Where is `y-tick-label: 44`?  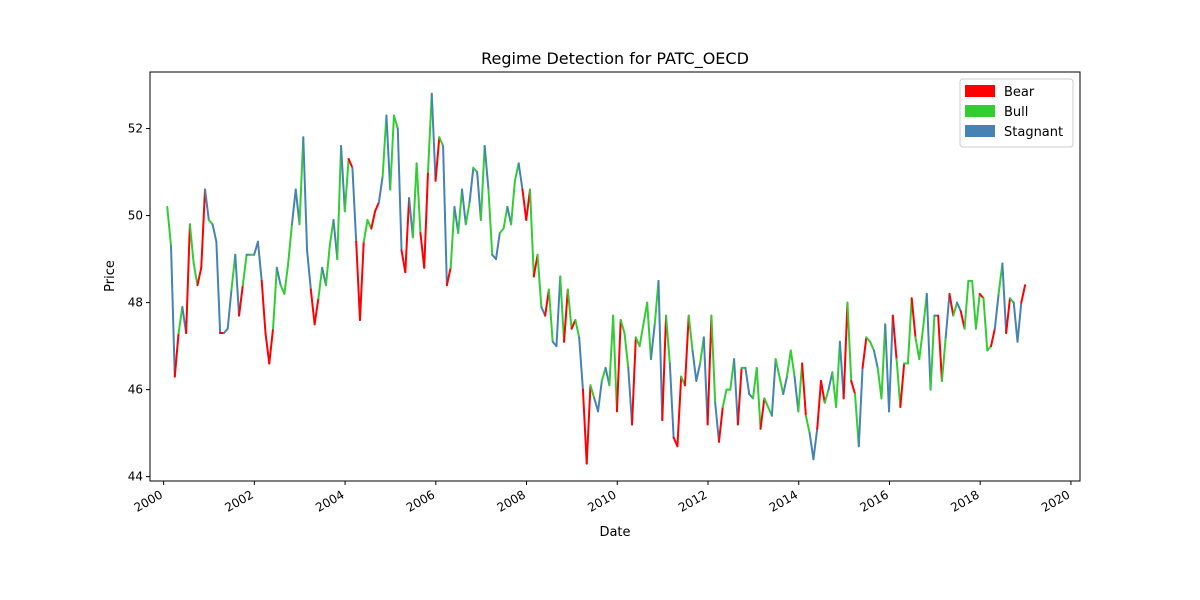
y-tick-label: 44 is located at coordinates (135, 477).